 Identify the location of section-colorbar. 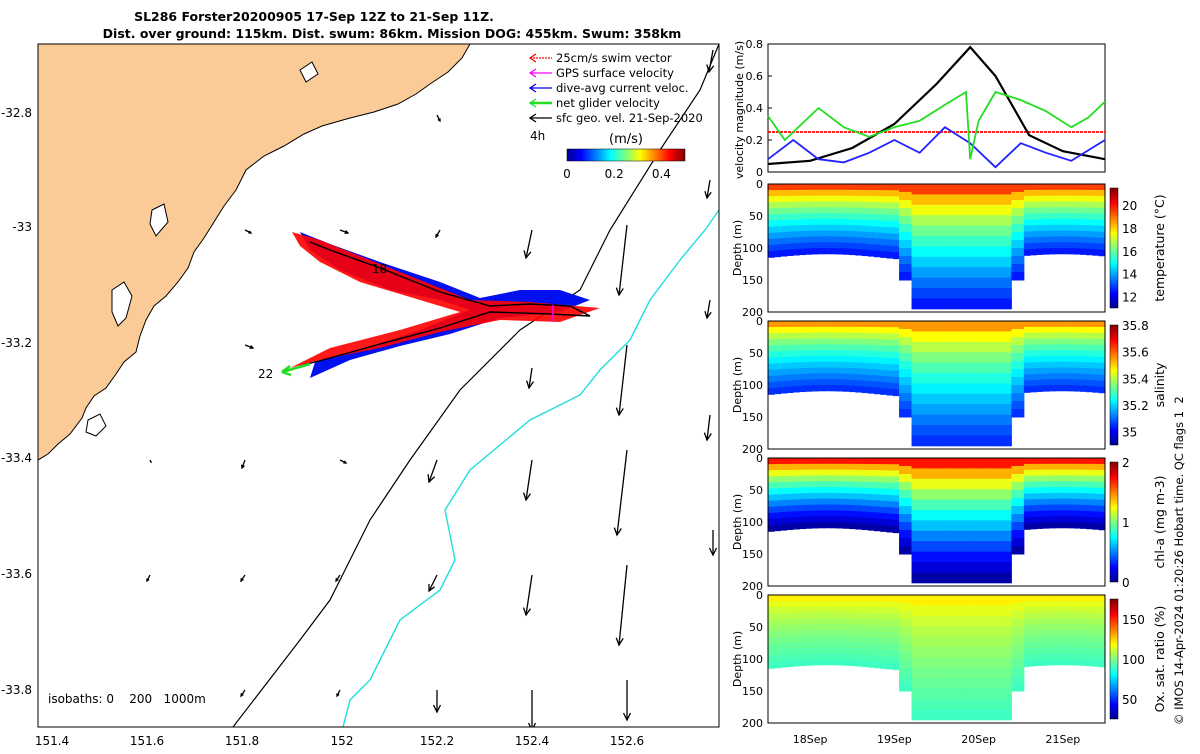
(1114, 248).